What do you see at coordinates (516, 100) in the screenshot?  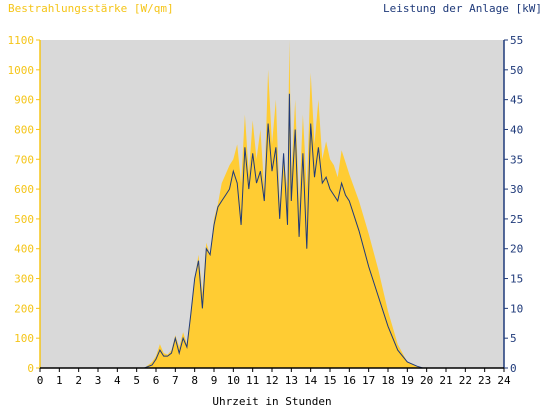 I see `right-tick-label: 45` at bounding box center [516, 100].